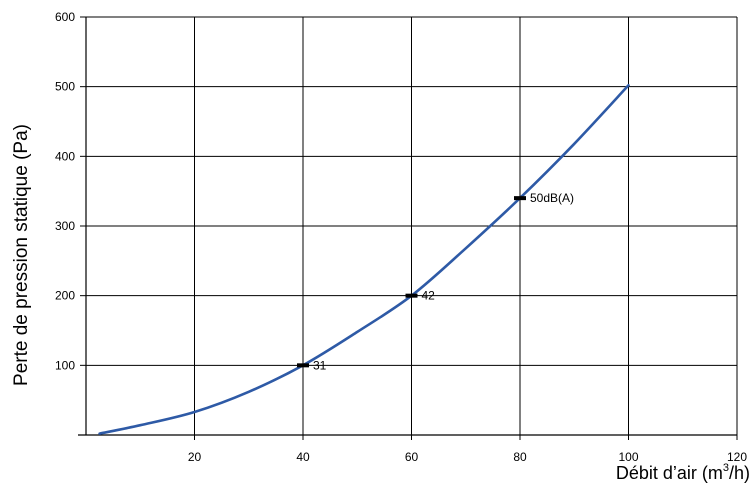  Describe the element at coordinates (412, 457) in the screenshot. I see `x-tick-label-60: 60` at that location.